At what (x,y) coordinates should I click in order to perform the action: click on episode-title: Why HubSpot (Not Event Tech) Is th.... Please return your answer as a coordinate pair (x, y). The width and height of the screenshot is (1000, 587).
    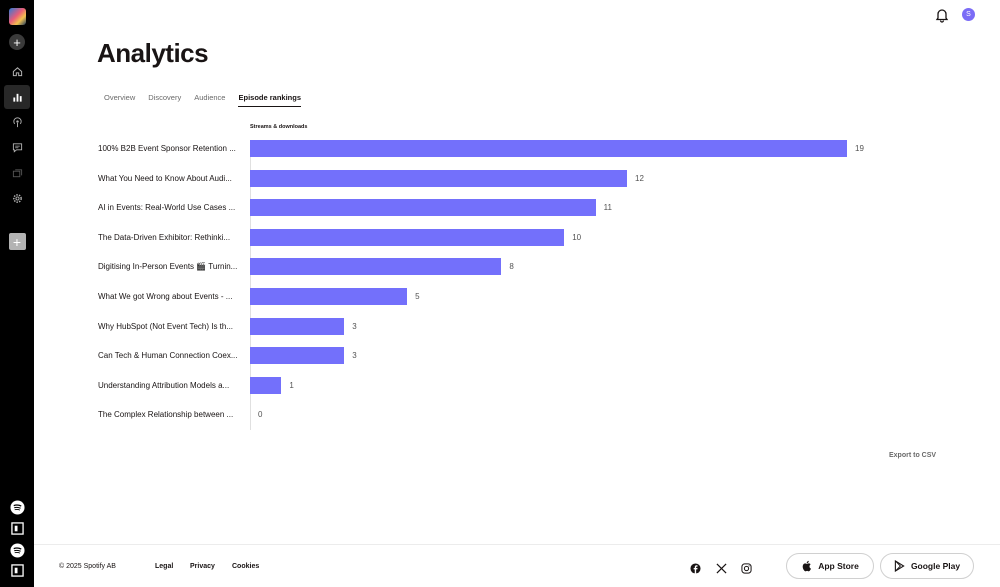
    Looking at the image, I should click on (166, 326).